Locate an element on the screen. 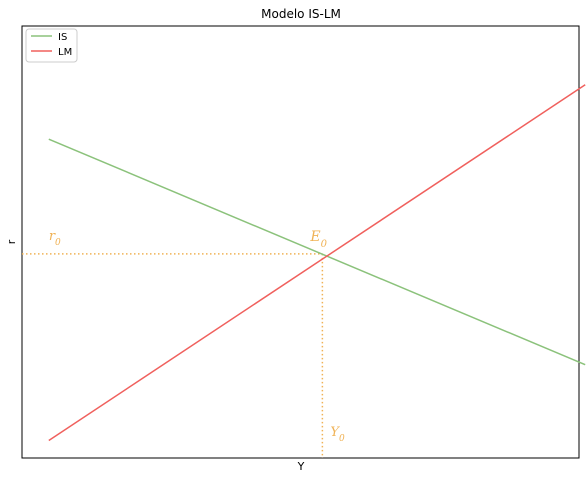  legend-label-lm: LM is located at coordinates (65, 52).